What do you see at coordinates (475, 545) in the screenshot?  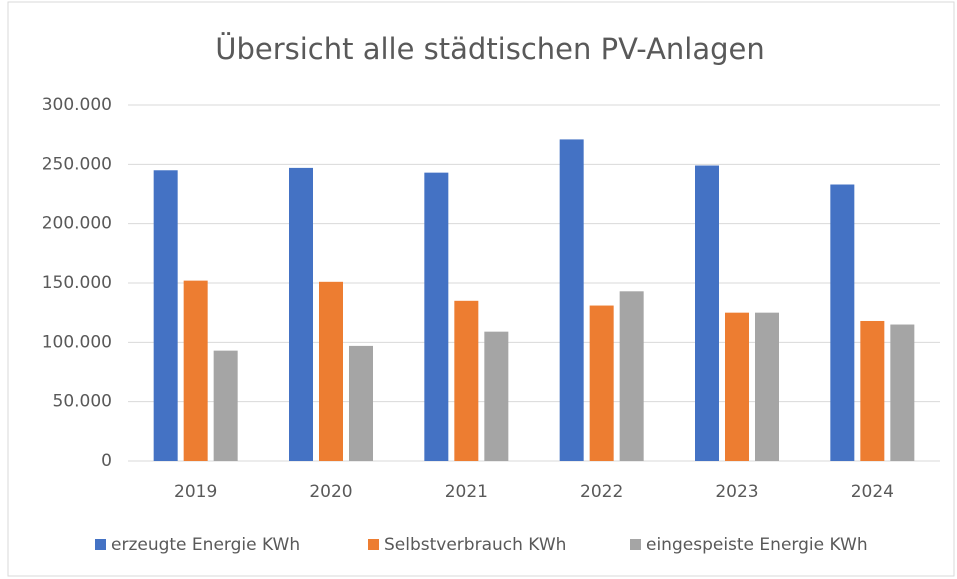 I see `legend-label: Selbstverbrauch KWh` at bounding box center [475, 545].